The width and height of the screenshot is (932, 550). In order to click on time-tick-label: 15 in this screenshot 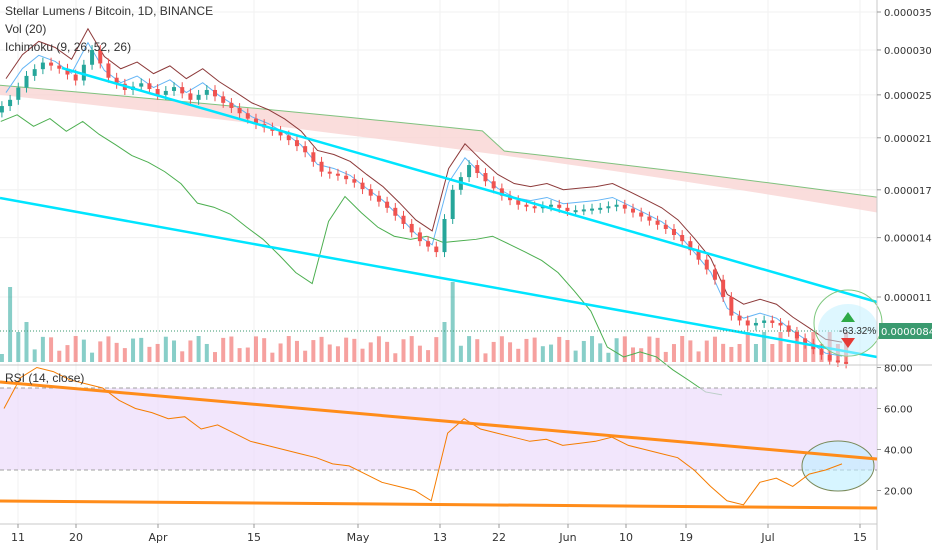, I will do `click(254, 537)`.